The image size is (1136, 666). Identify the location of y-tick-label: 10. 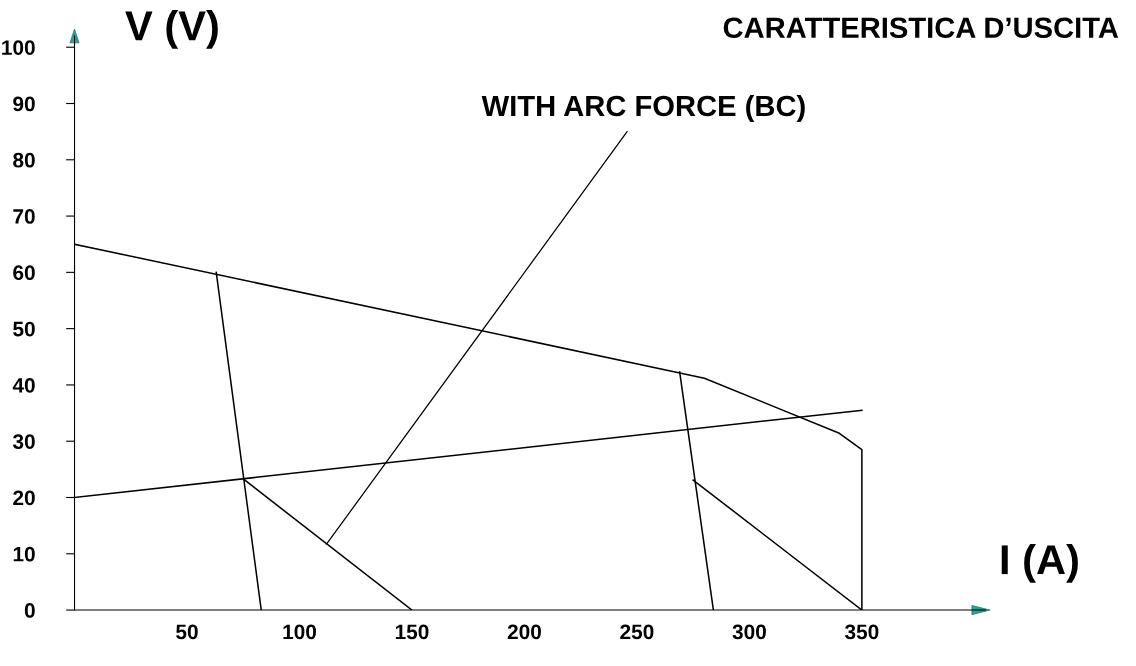
(24, 554).